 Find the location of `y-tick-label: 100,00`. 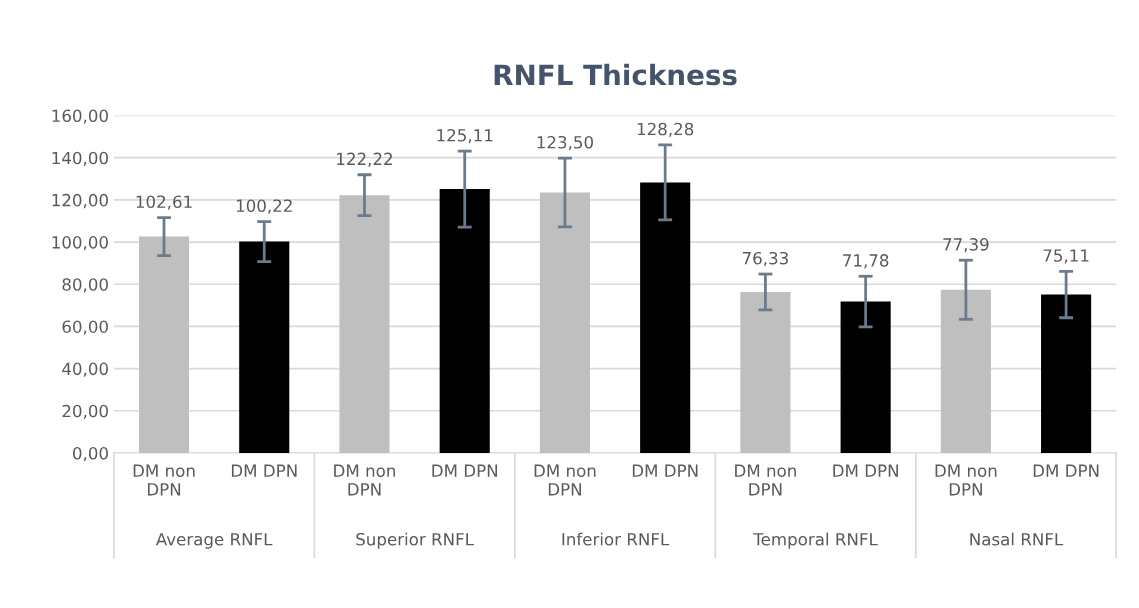

y-tick-label: 100,00 is located at coordinates (80, 243).